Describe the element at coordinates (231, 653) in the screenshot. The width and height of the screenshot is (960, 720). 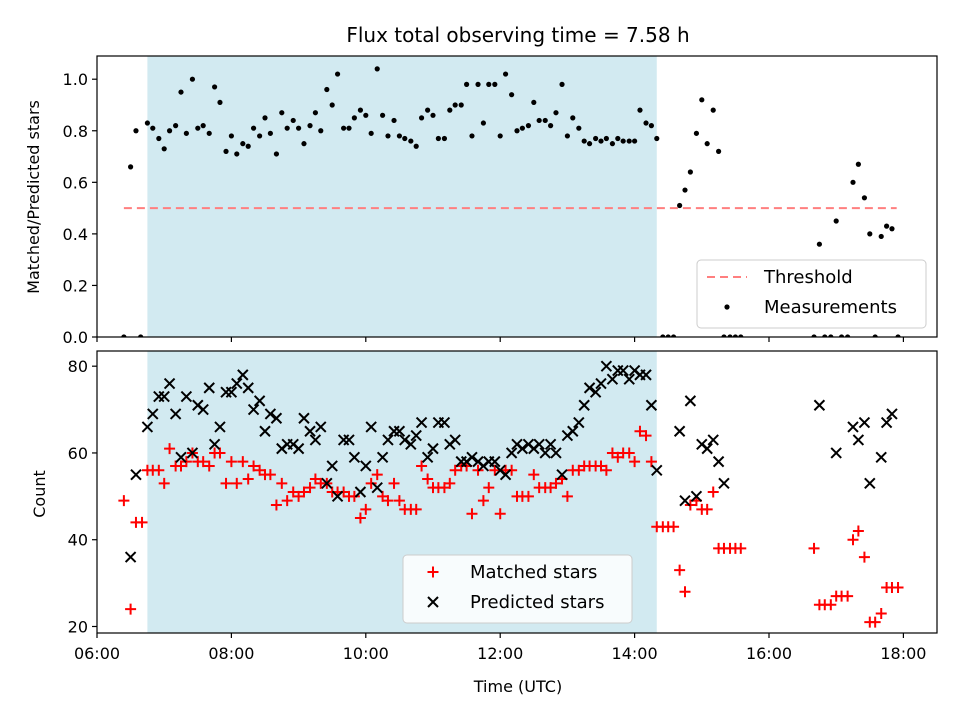
I see `x-tick-label: 08:00` at that location.